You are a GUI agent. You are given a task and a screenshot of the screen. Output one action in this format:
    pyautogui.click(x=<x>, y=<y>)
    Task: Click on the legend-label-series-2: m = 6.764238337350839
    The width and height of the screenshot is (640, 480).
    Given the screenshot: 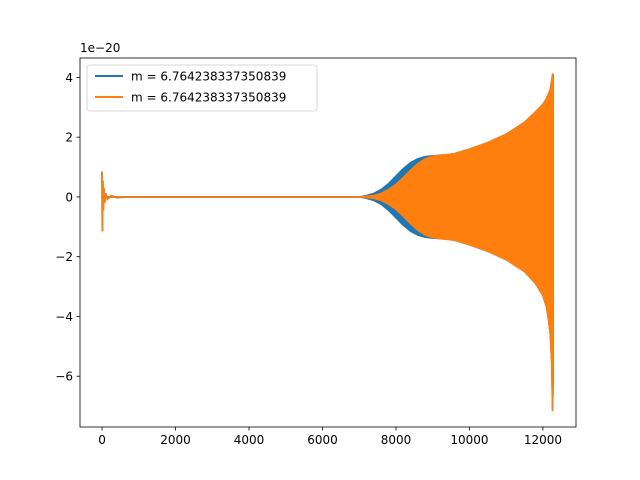 What is the action you would take?
    pyautogui.click(x=208, y=98)
    